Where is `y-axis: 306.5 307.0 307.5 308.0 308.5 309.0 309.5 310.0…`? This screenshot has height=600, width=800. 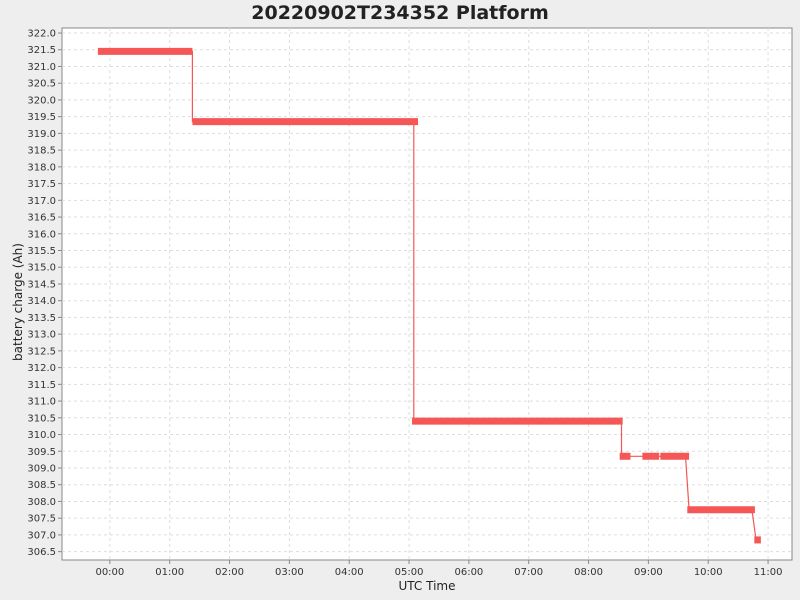 y-axis: 306.5 307.0 307.5 308.0 308.5 309.0 309.5 310.0… is located at coordinates (44, 293).